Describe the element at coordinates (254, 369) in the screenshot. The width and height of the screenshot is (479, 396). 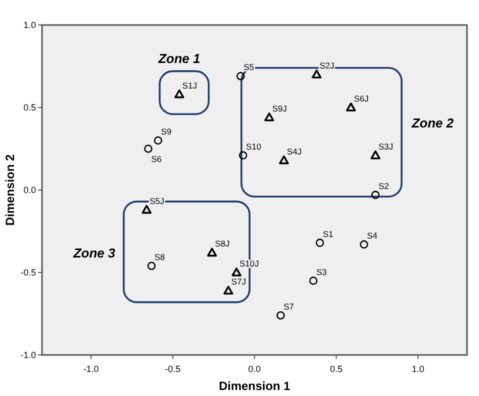
I see `x-tick-label: 0.0` at that location.